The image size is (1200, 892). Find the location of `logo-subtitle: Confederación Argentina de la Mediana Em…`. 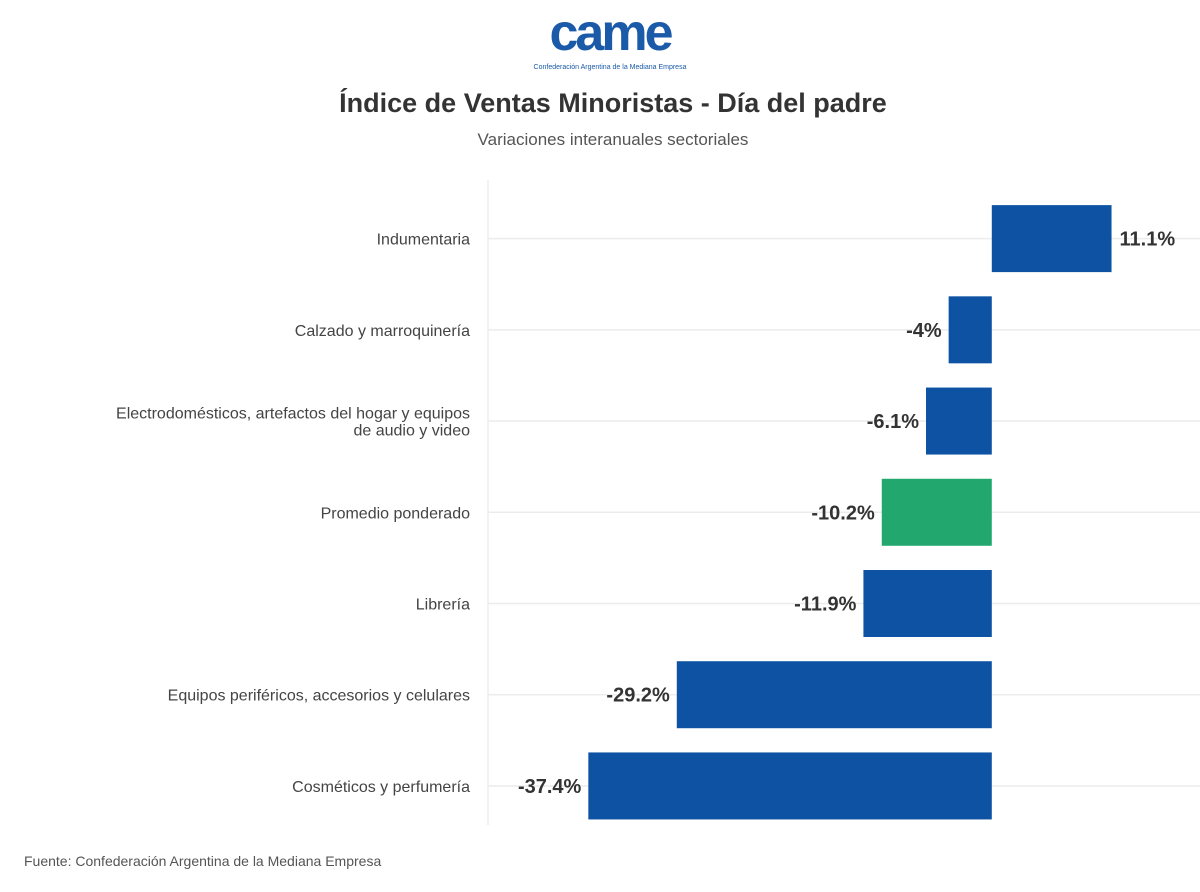

logo-subtitle: Confederación Argentina de la Mediana Em… is located at coordinates (610, 67).